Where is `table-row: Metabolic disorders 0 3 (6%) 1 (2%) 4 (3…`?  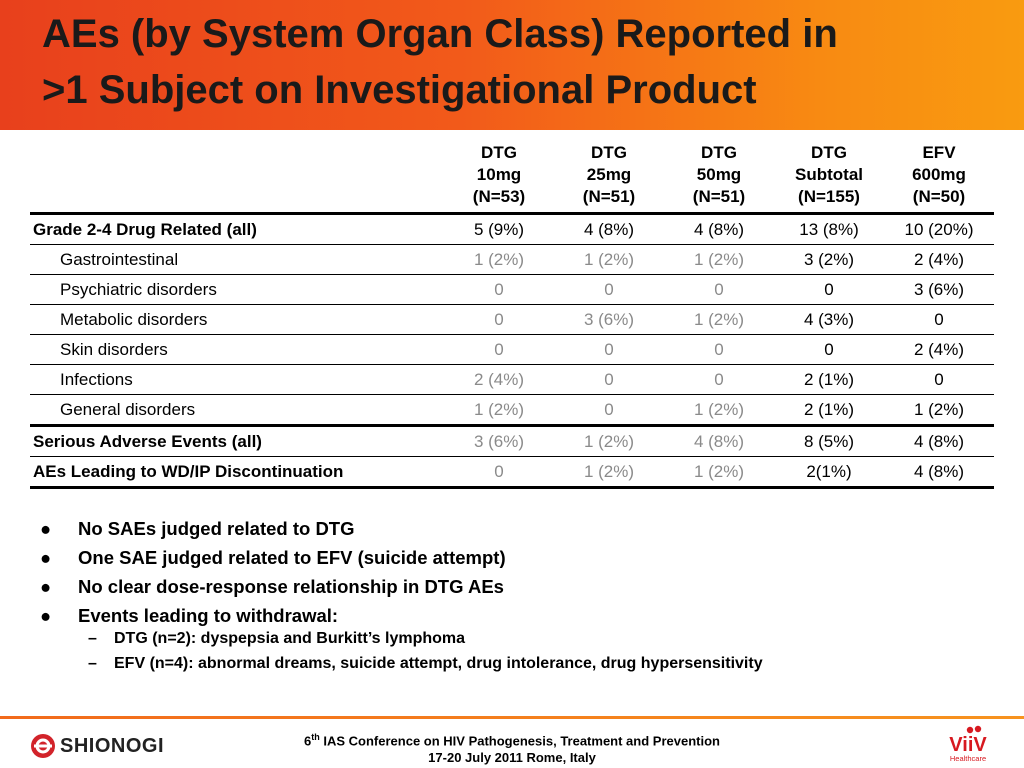 table-row: Metabolic disorders 0 3 (6%) 1 (2%) 4 (3… is located at coordinates (512, 319).